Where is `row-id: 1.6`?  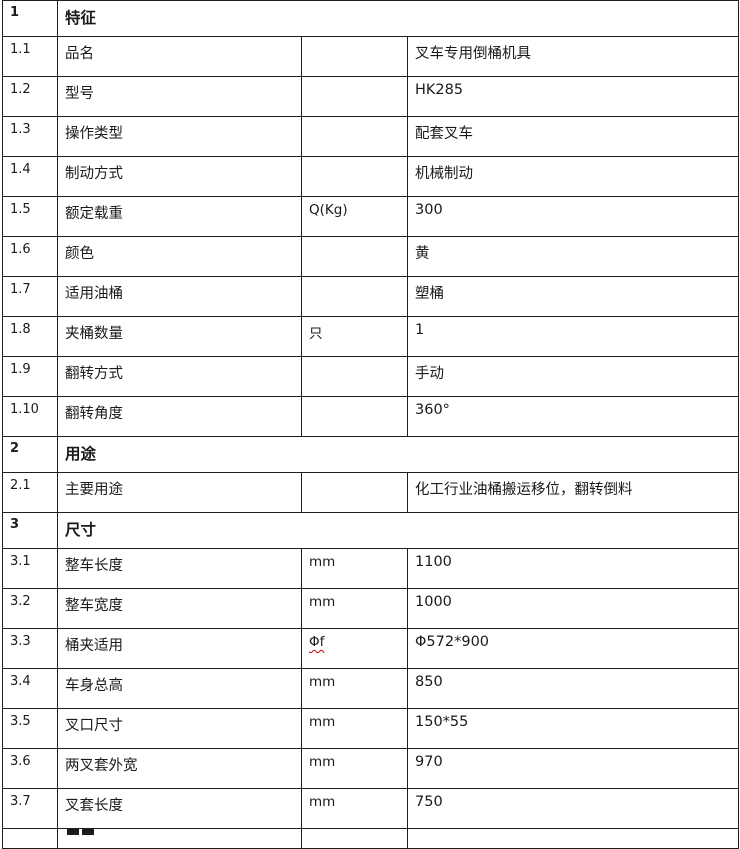
row-id: 1.6 is located at coordinates (30, 256).